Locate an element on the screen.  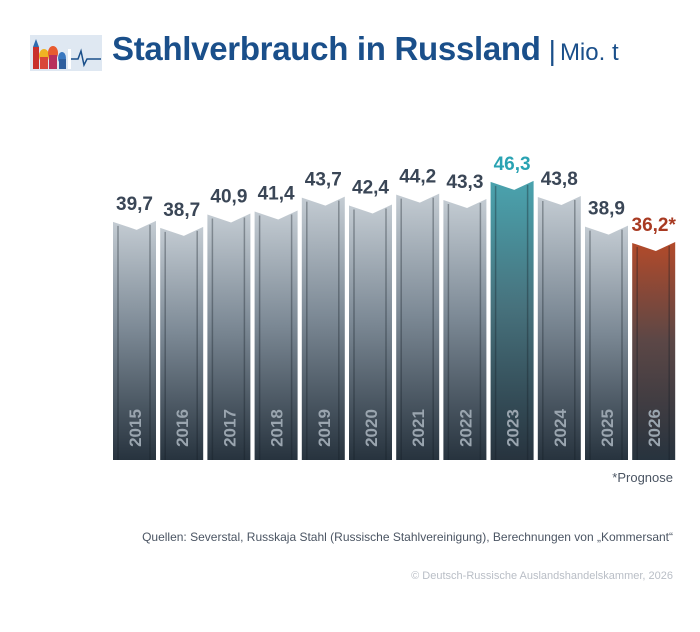
value-label-2026: 36,2* is located at coordinates (654, 225).